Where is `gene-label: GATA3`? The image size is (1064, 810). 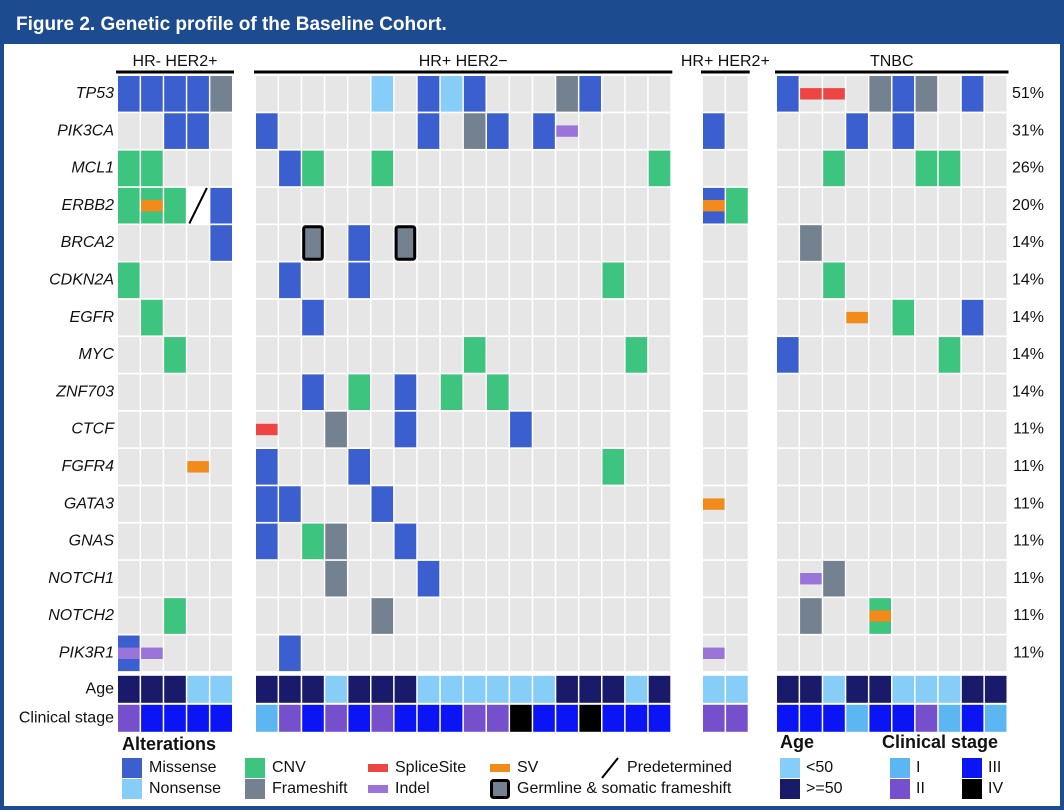 gene-label: GATA3 is located at coordinates (89, 503).